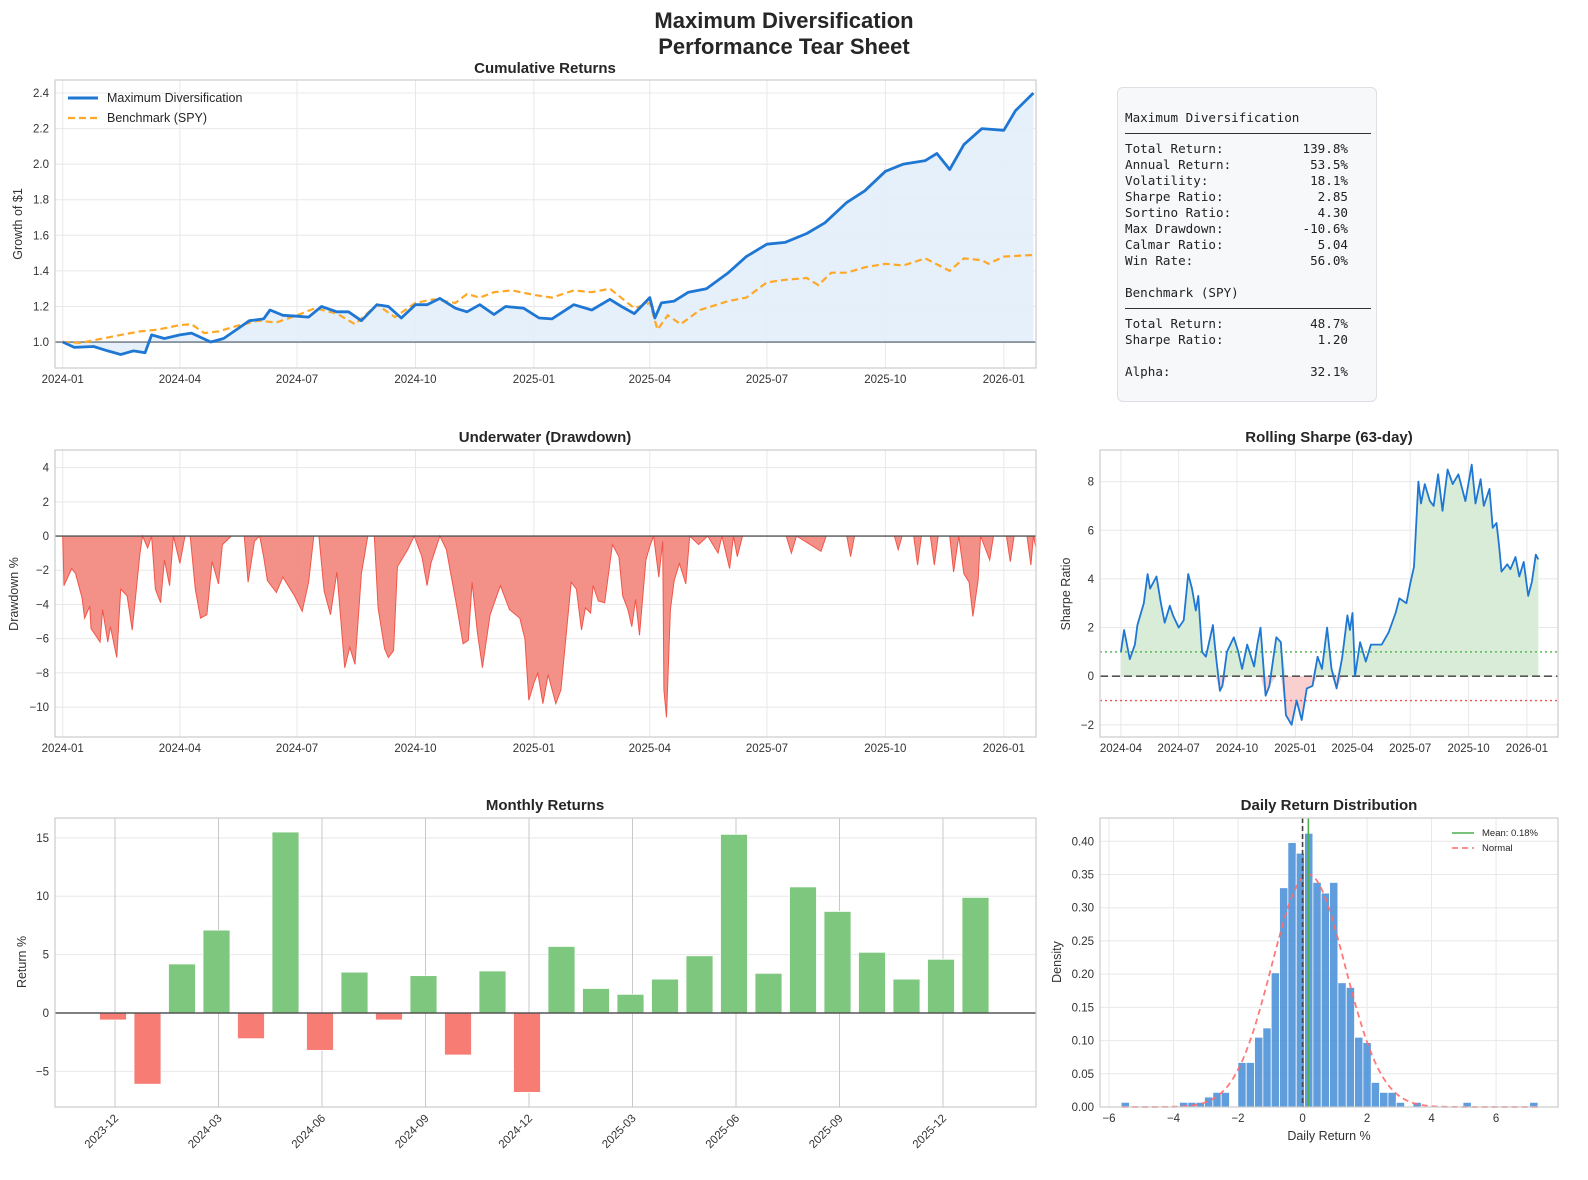 This screenshot has height=1180, width=1588. Describe the element at coordinates (1248, 308) in the screenshot. I see `stats-divider` at that location.